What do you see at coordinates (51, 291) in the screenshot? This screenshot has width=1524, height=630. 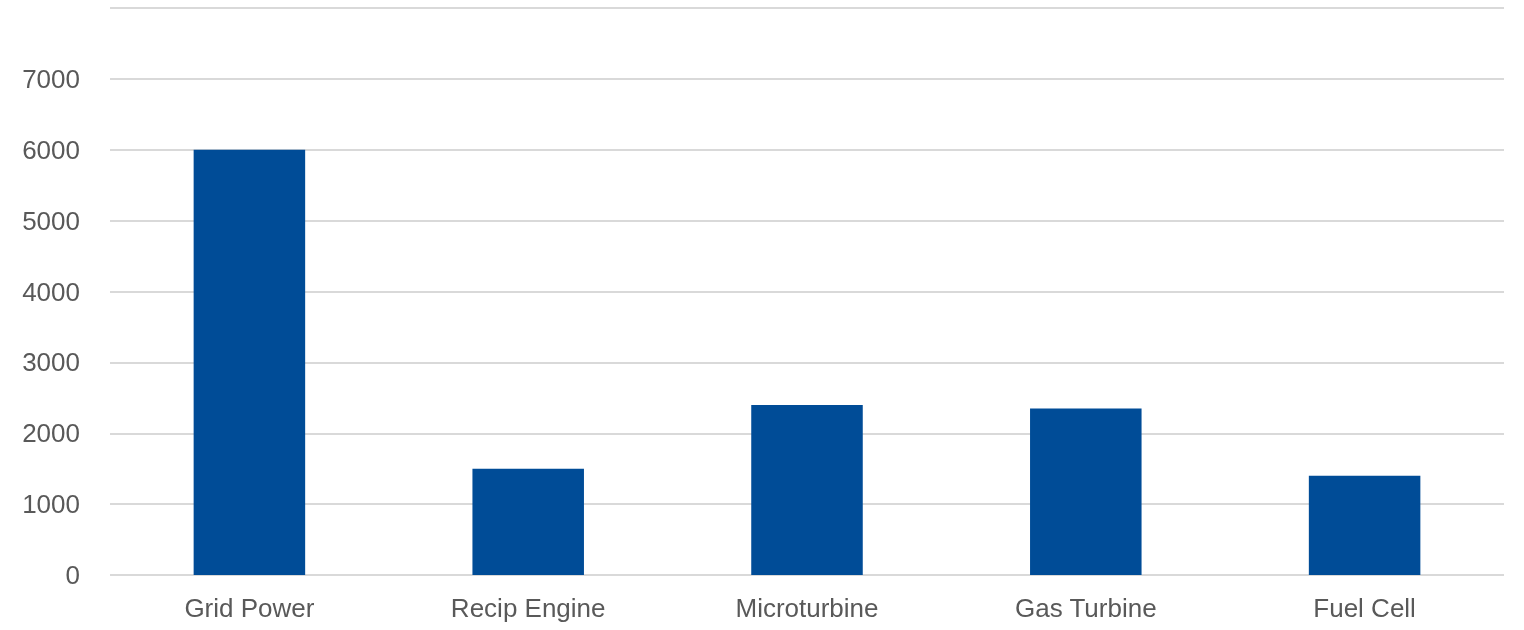 I see `y-tick-label: 4000` at bounding box center [51, 291].